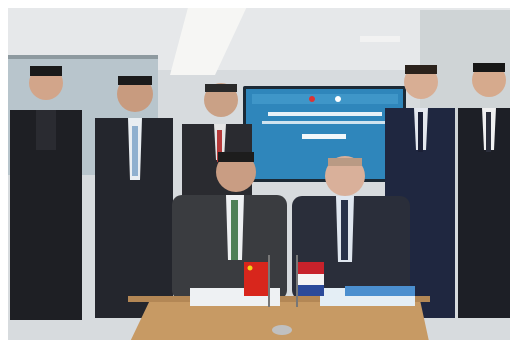  What do you see at coordinates (83, 57) in the screenshot?
I see `window-frame` at bounding box center [83, 57].